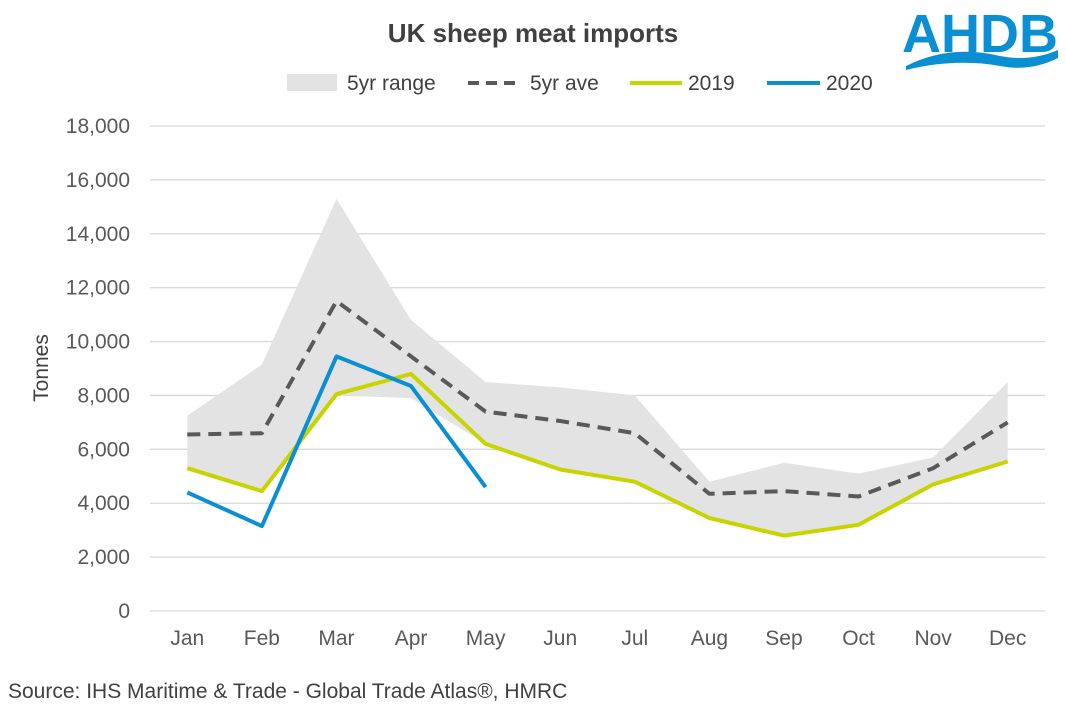  What do you see at coordinates (858, 638) in the screenshot?
I see `x-tick-label: Oct` at bounding box center [858, 638].